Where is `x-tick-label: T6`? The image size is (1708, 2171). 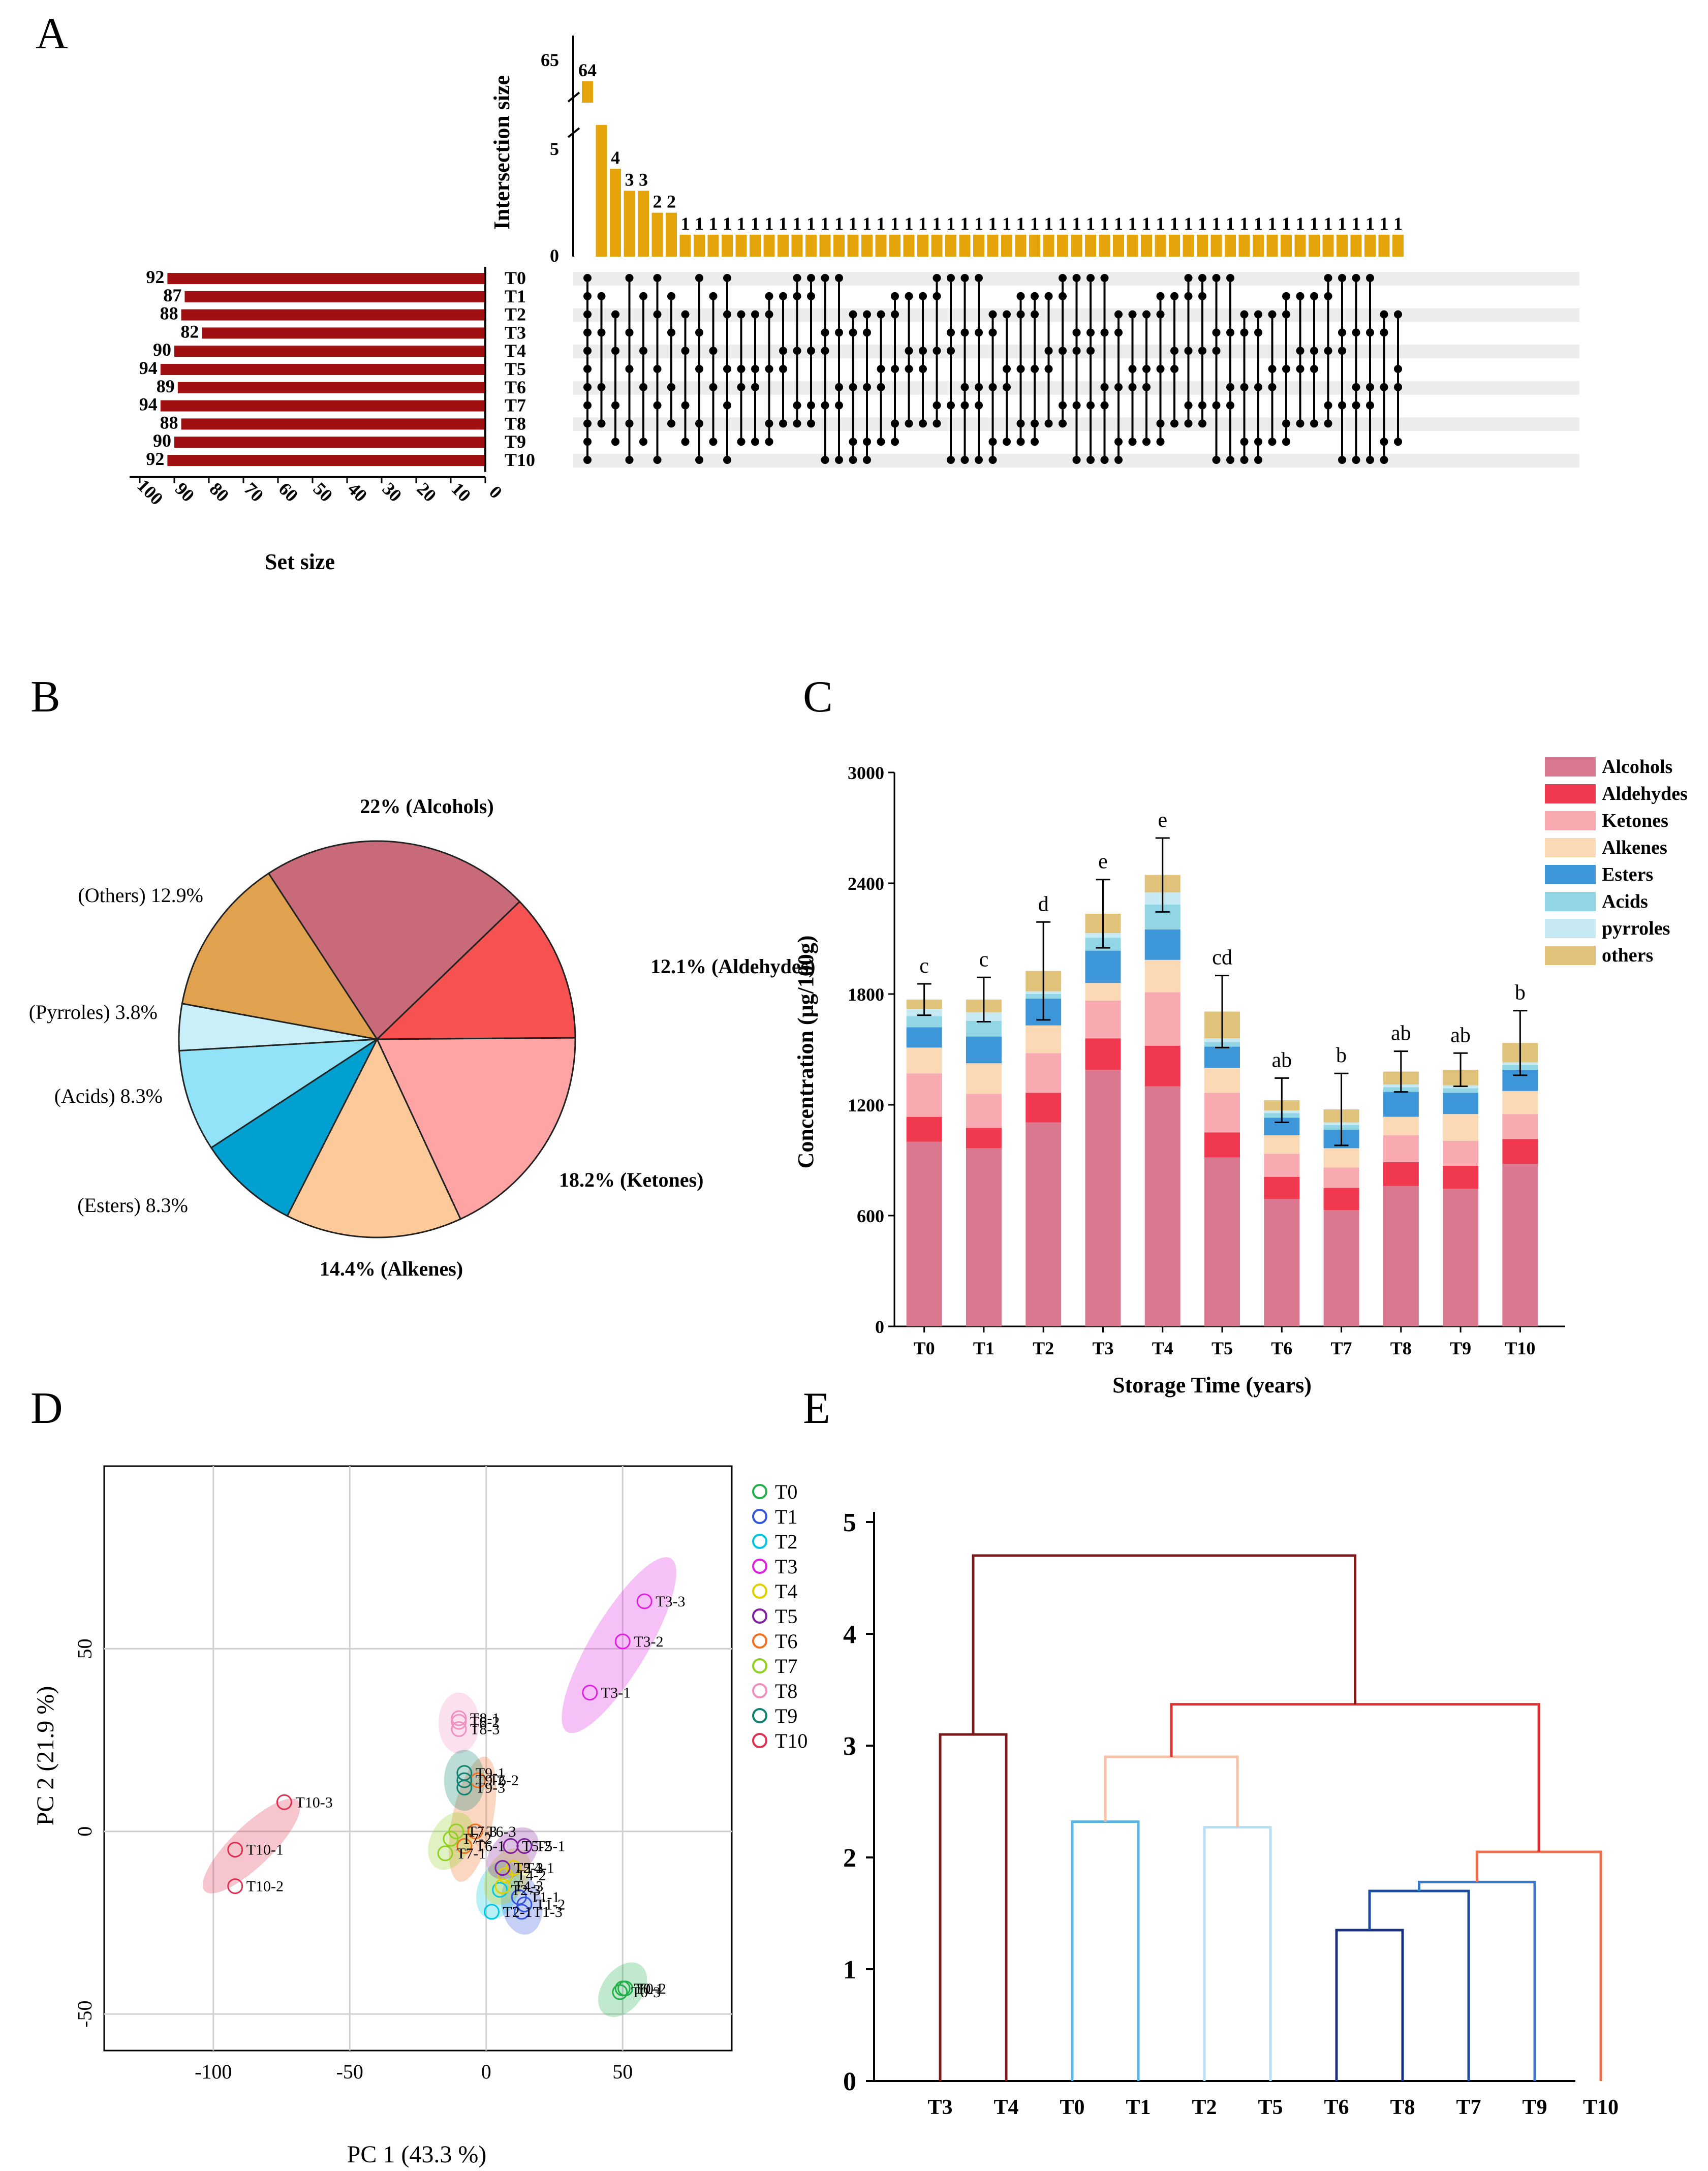 x-tick-label: T6 is located at coordinates (1281, 1348).